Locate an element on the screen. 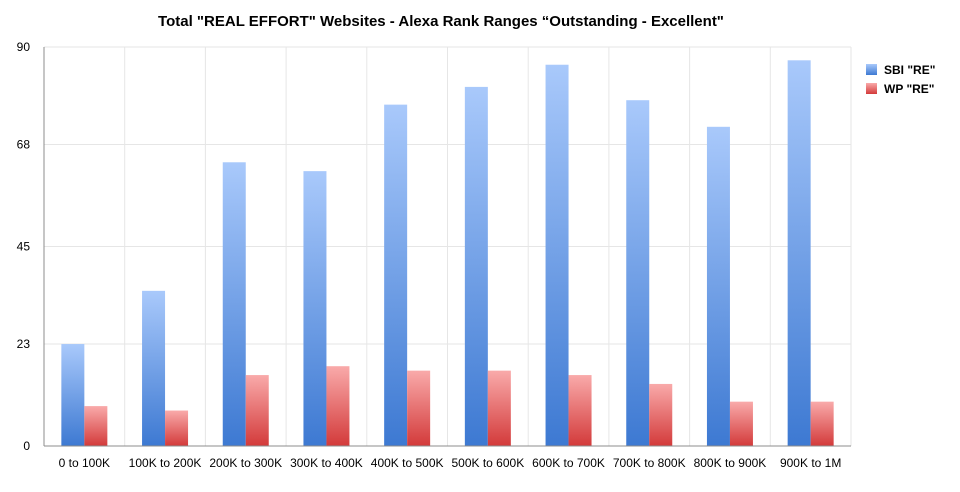 This screenshot has width=960, height=492. x-tick-label: 0 to 100K is located at coordinates (84, 463).